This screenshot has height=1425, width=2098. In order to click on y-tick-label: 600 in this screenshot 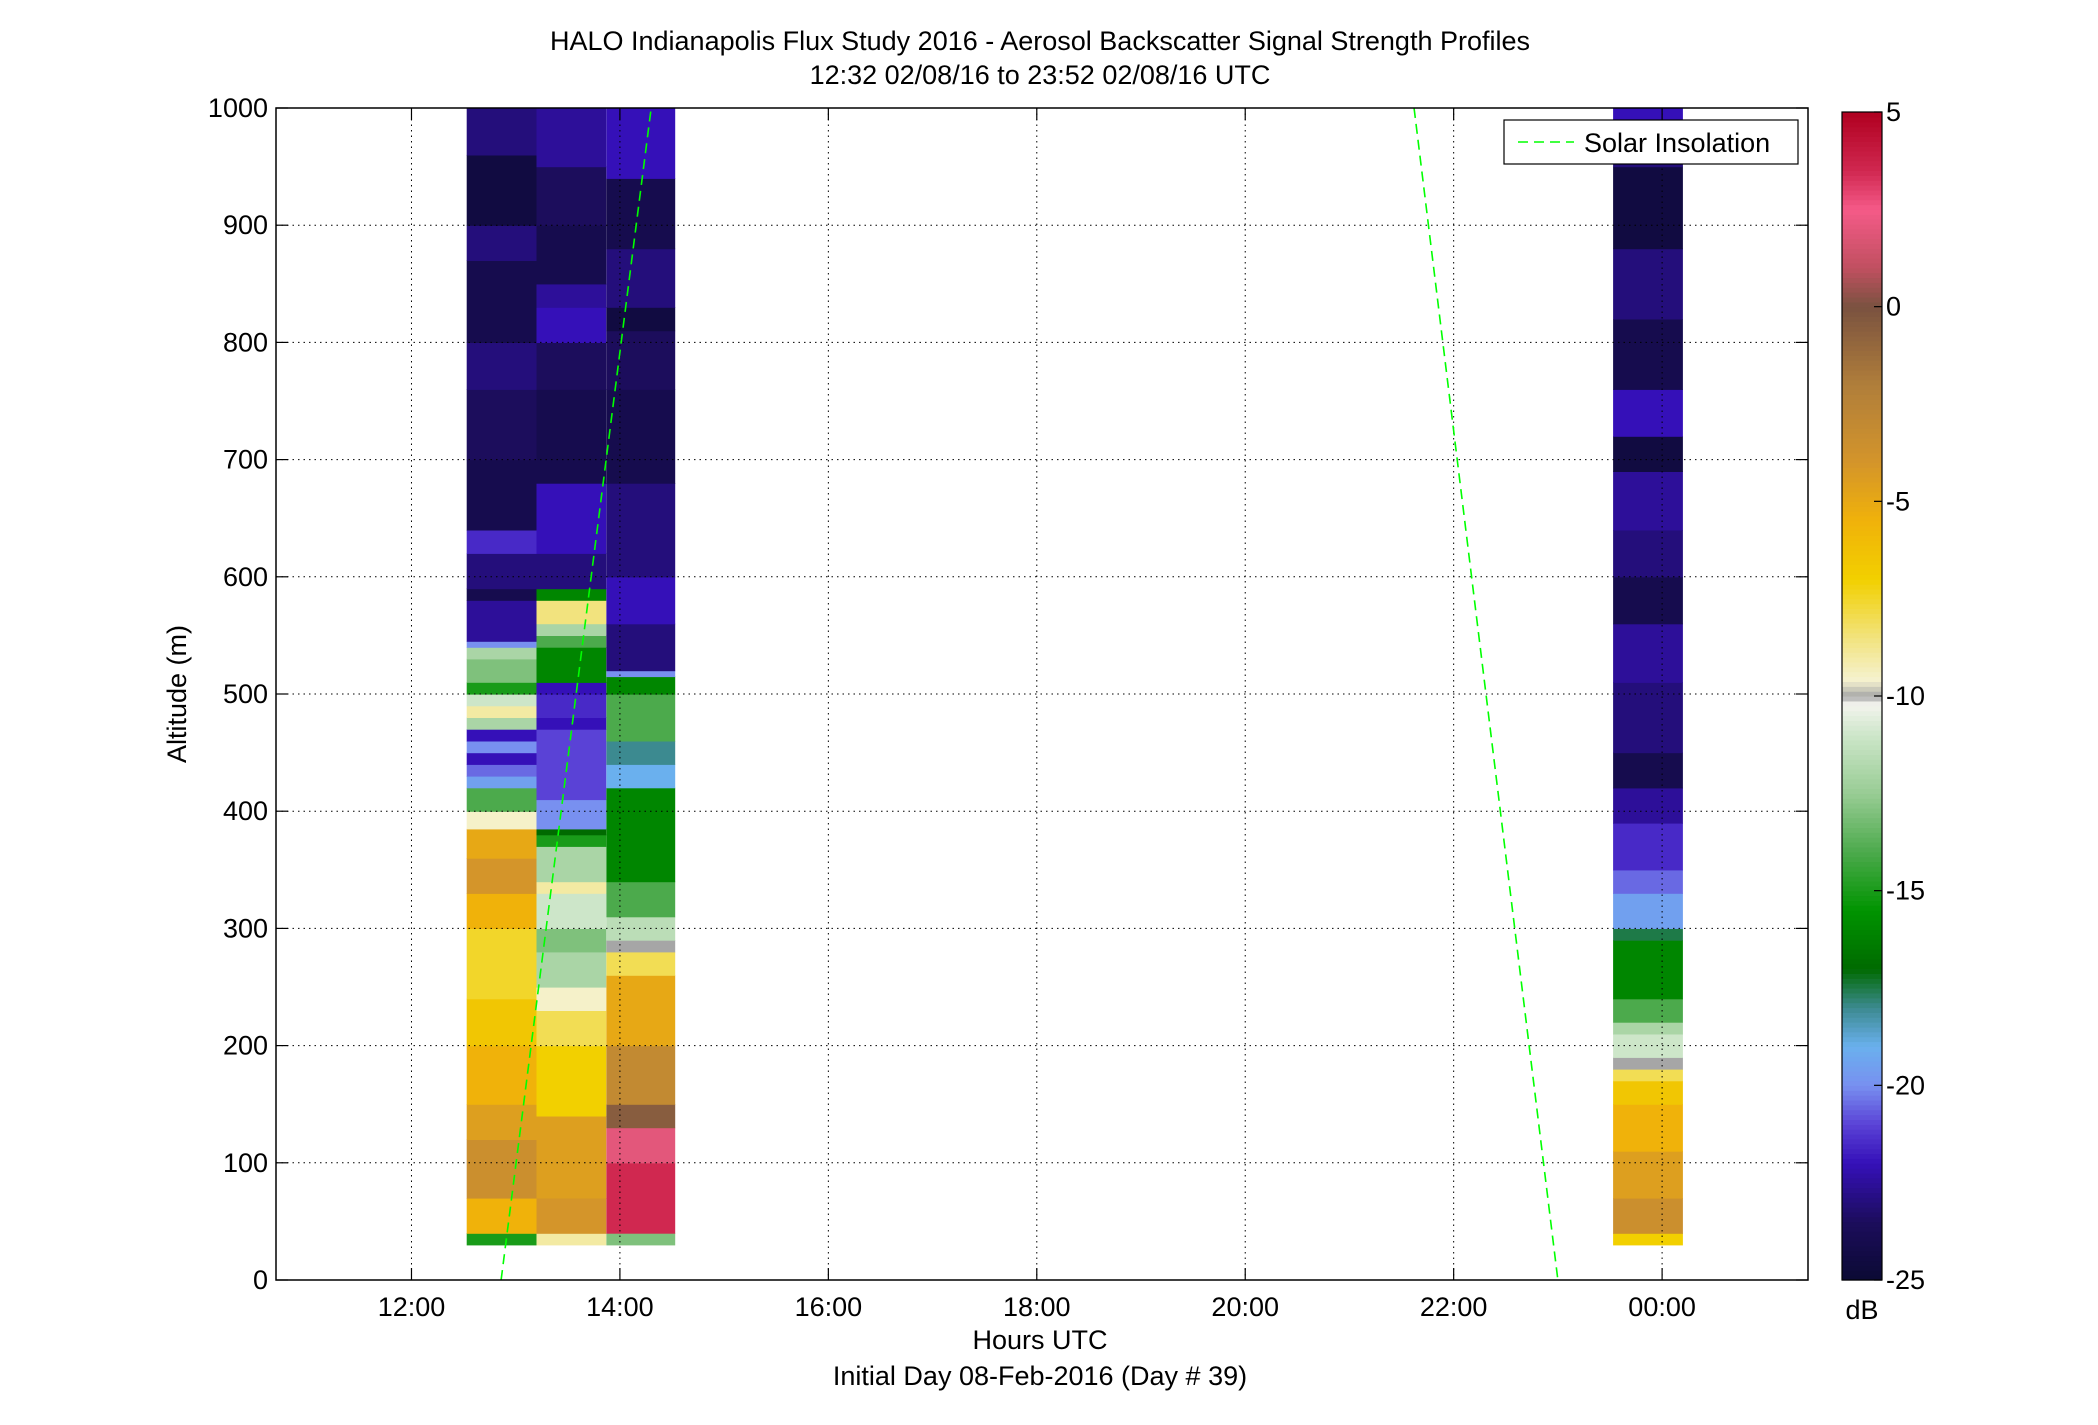, I will do `click(245, 577)`.